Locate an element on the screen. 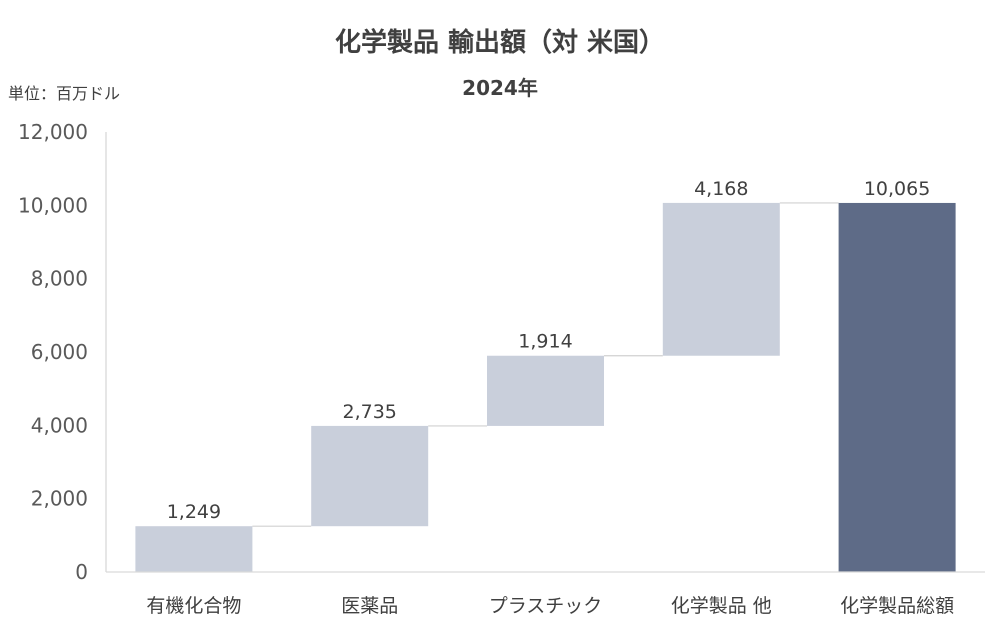  y-axis-ticks: 0 2,000 4,000 6,000 8,000 10,000 12,000 is located at coordinates (53, 352).